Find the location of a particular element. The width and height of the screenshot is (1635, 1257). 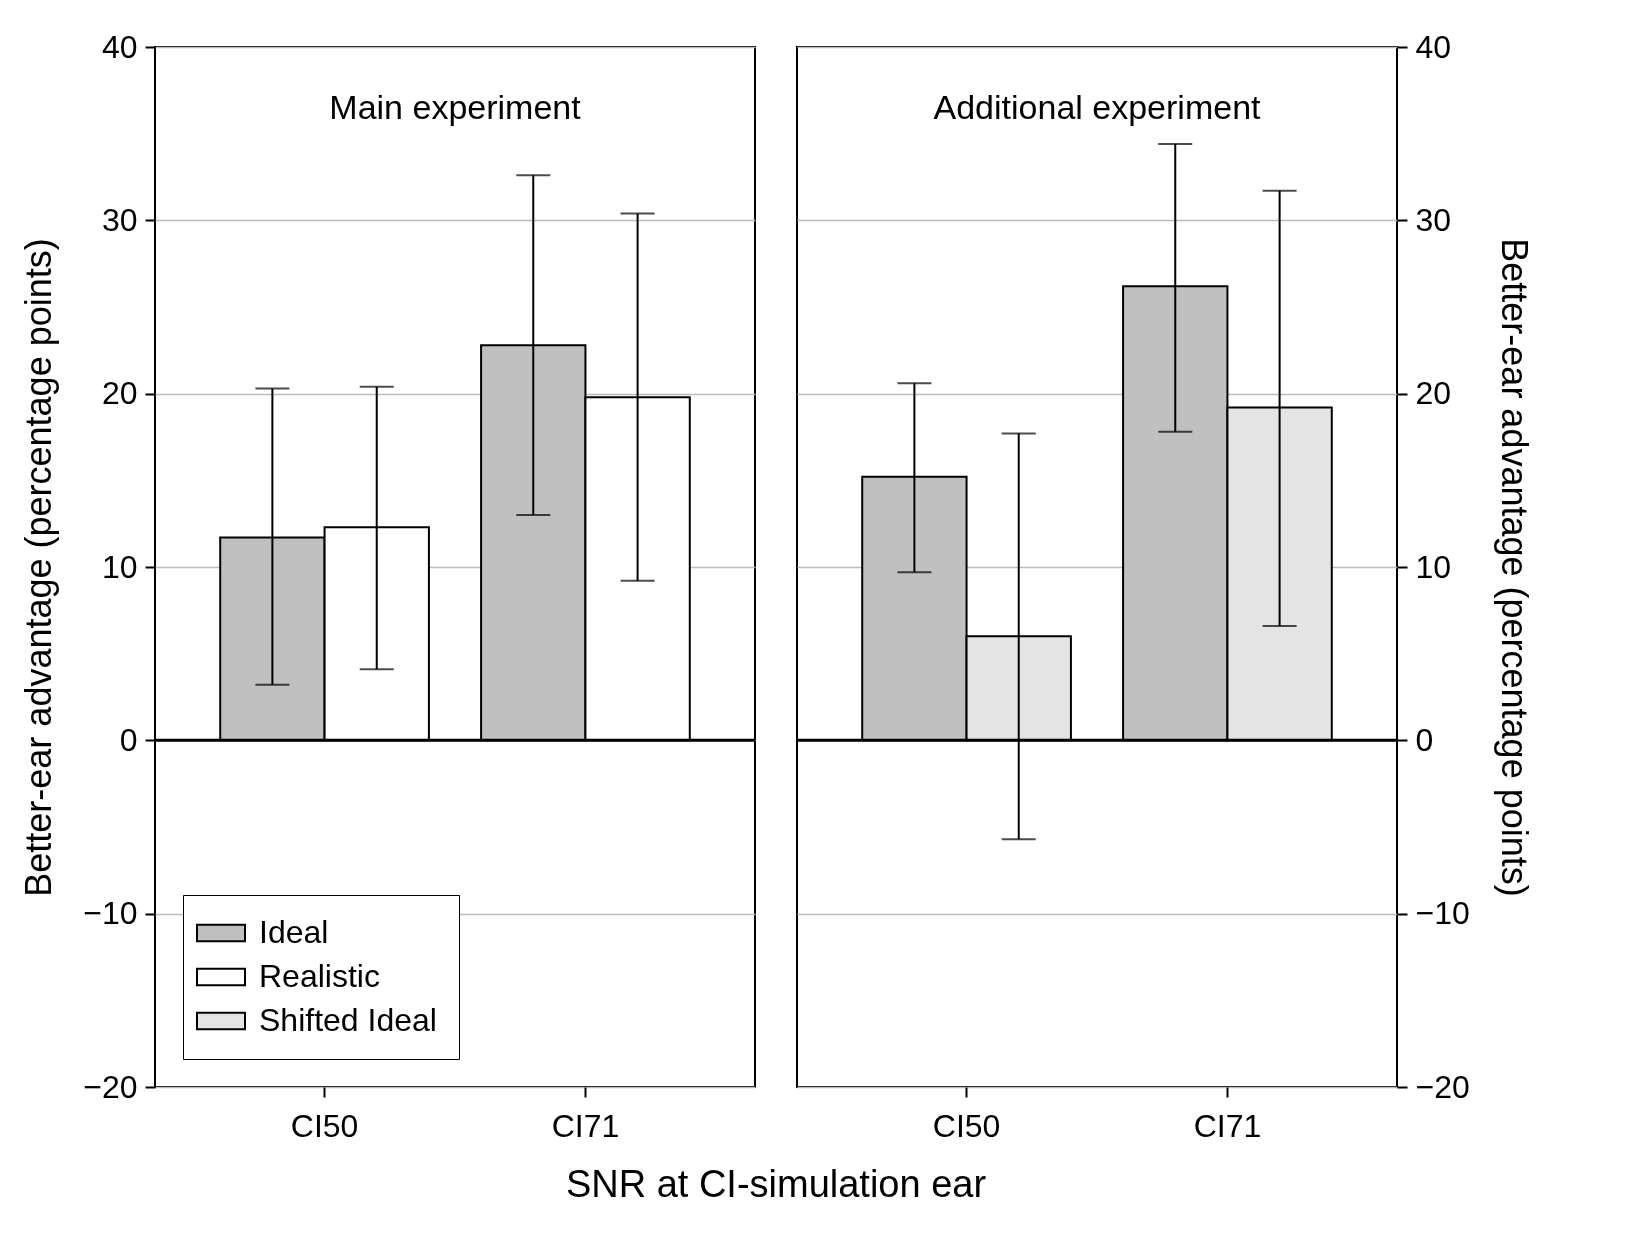

text: Main experiment is located at coordinates (455, 107).